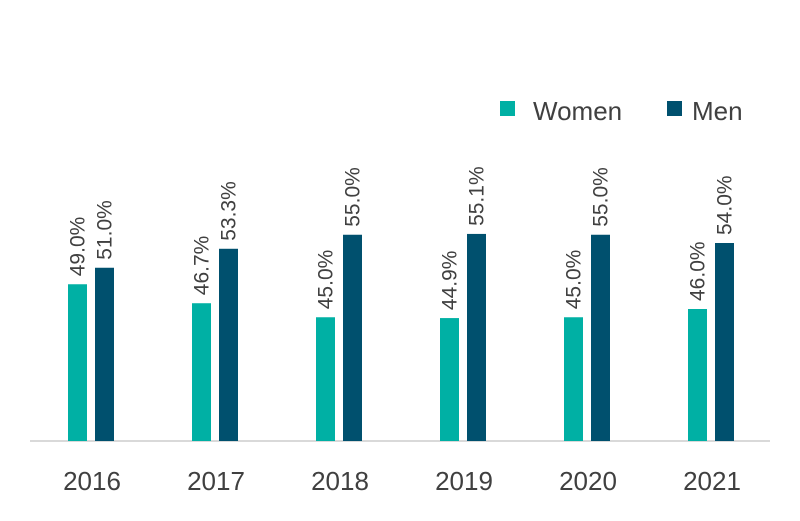 The image size is (800, 521). What do you see at coordinates (476, 337) in the screenshot?
I see `bar-men-2019` at bounding box center [476, 337].